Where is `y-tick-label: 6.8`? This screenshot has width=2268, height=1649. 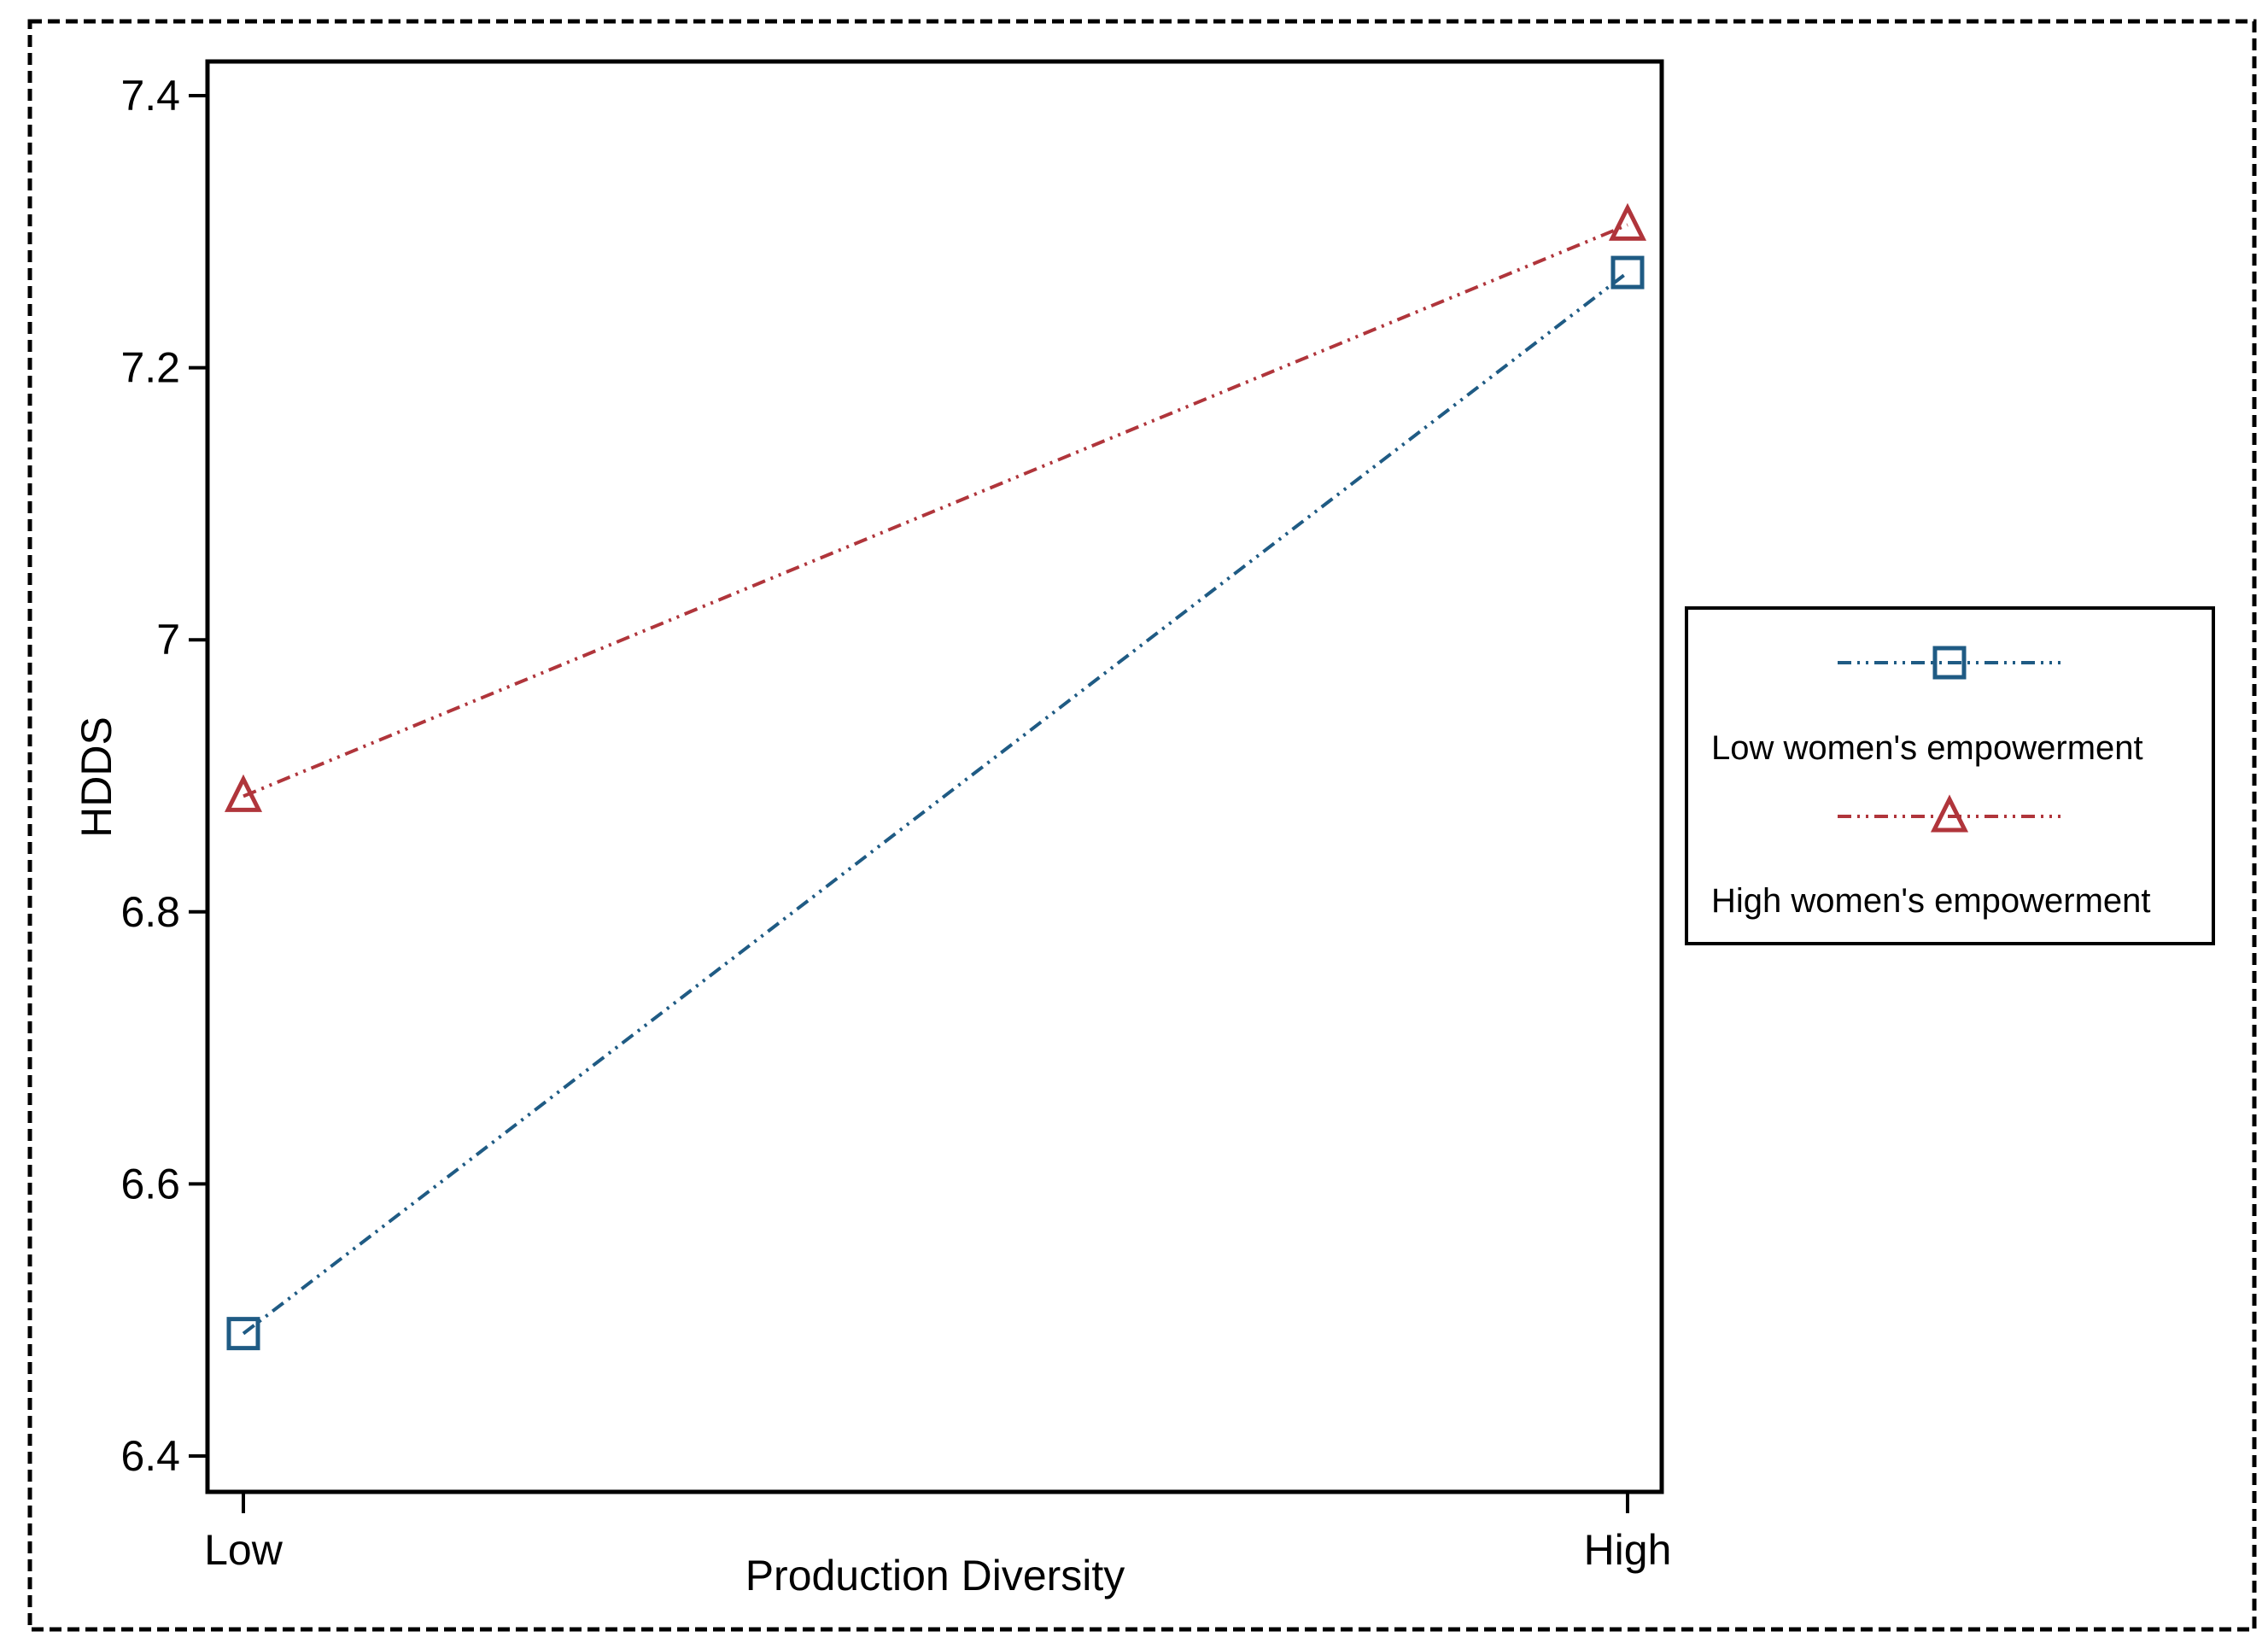 y-tick-label: 6.8 is located at coordinates (150, 912).